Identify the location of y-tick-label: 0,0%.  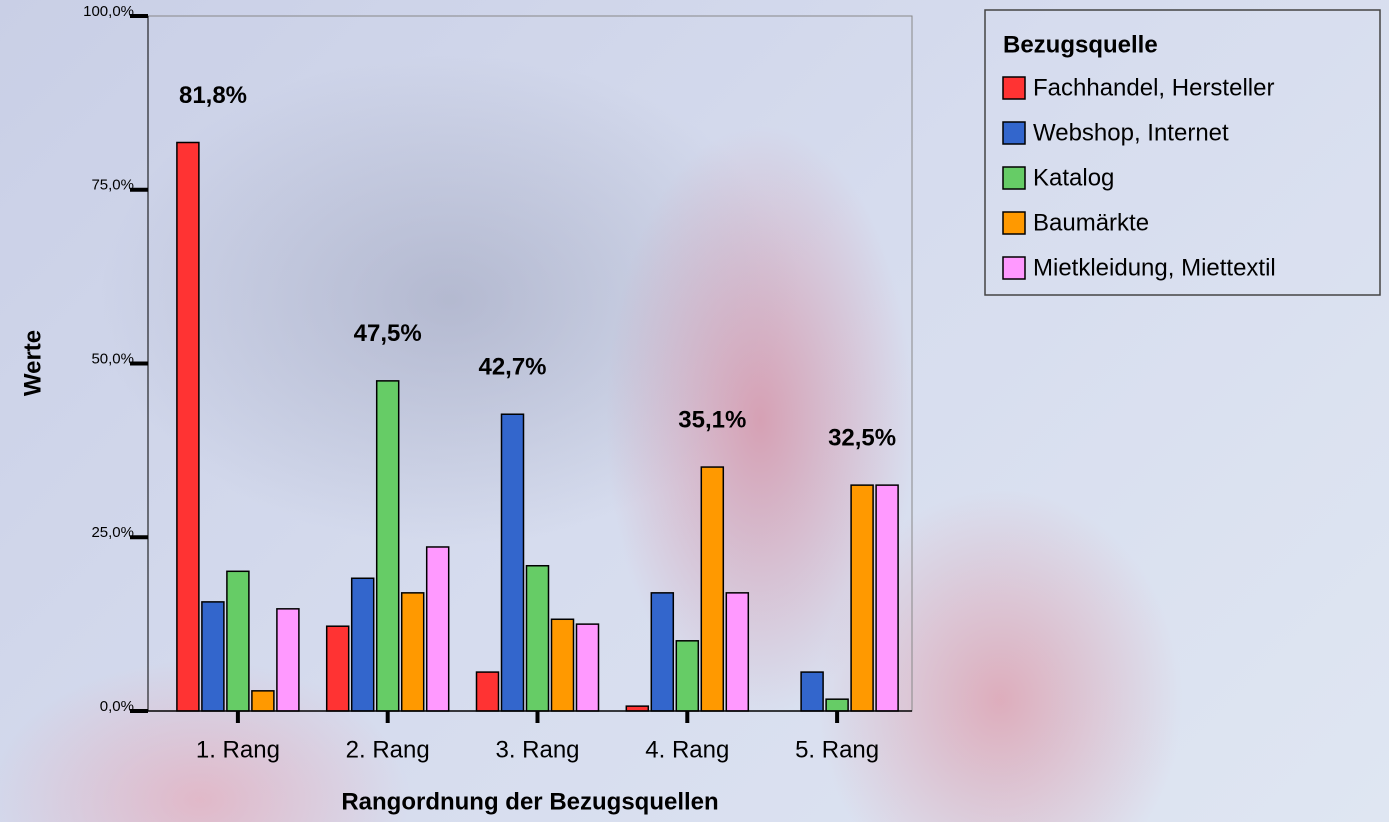
(117, 706).